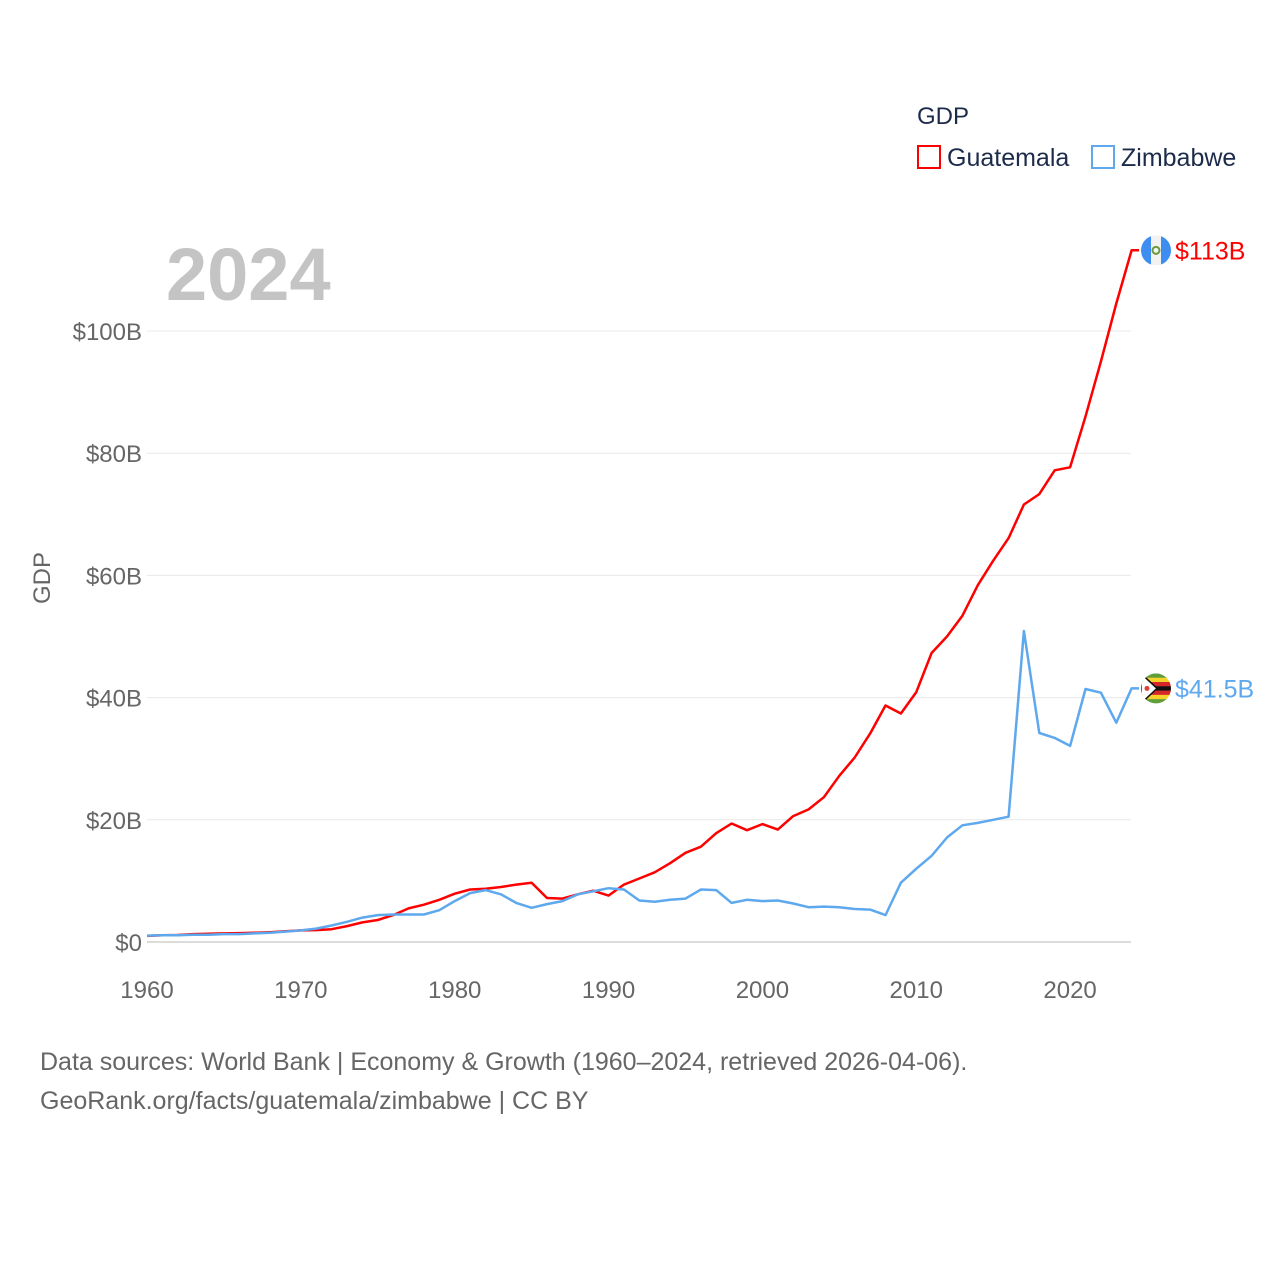 This screenshot has height=1280, width=1280. Describe the element at coordinates (1166, 250) in the screenshot. I see `flag-blue-right` at that location.